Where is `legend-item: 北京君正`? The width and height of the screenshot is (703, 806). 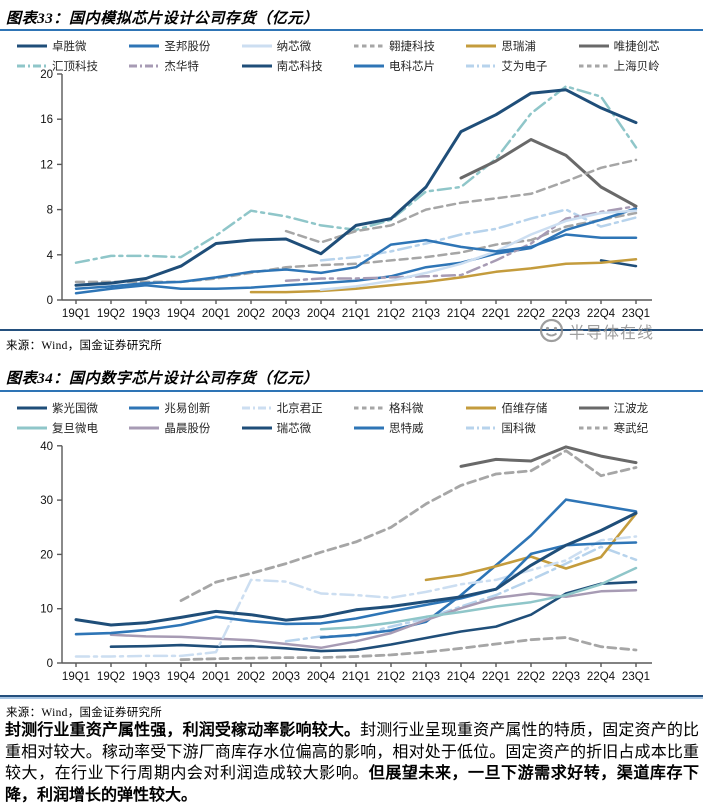
legend-item: 北京君正 is located at coordinates (297, 408).